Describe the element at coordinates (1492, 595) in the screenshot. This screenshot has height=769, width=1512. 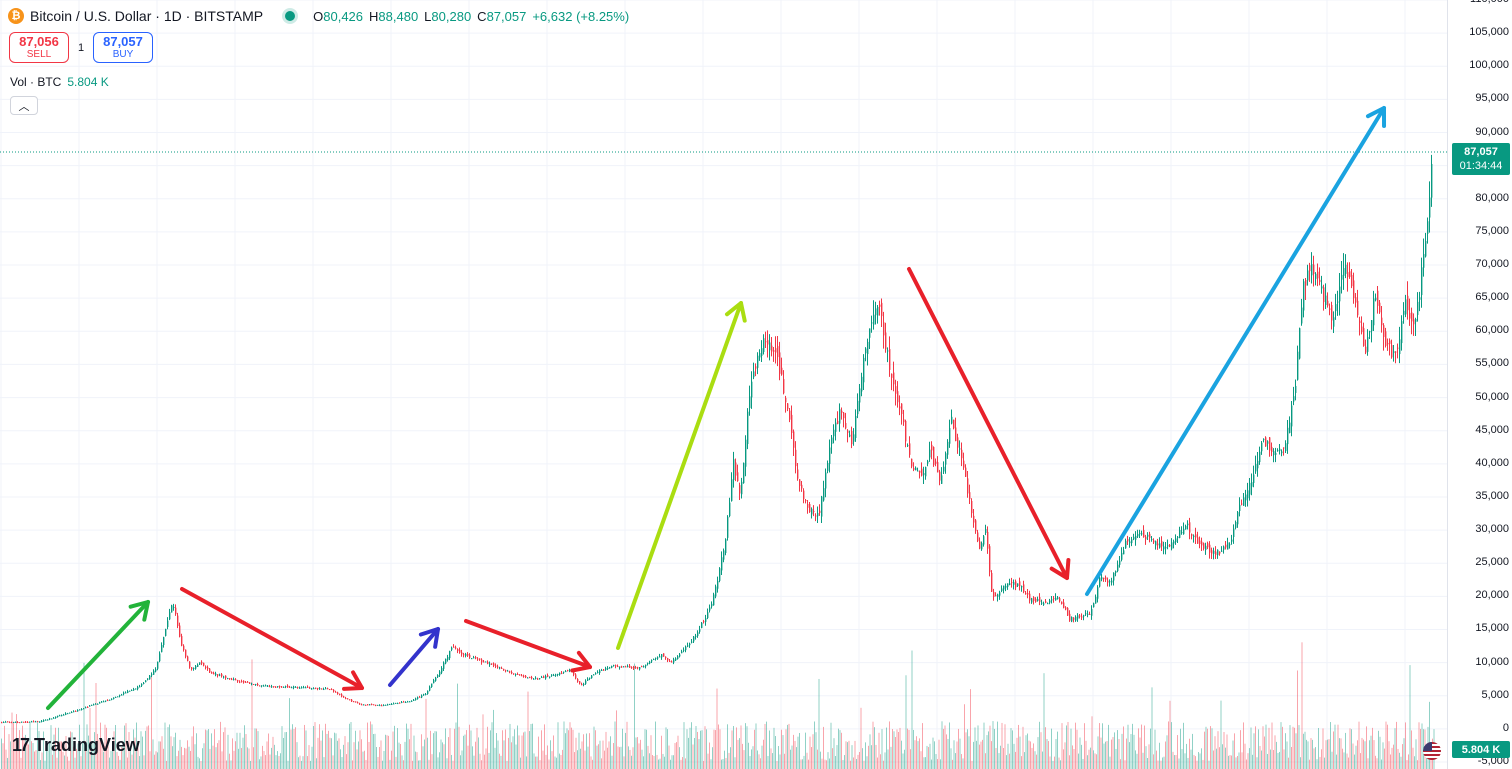
I see `price-tick: 20,000` at that location.